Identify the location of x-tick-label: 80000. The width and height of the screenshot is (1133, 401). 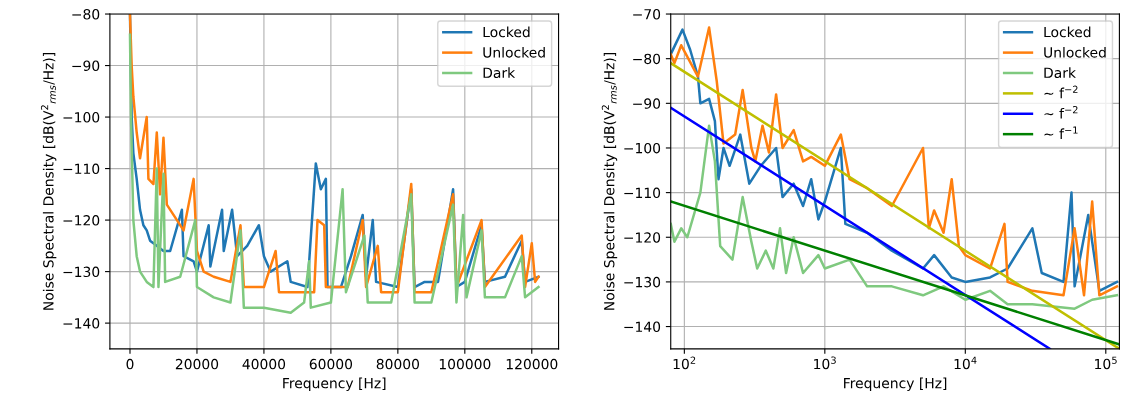
(398, 364).